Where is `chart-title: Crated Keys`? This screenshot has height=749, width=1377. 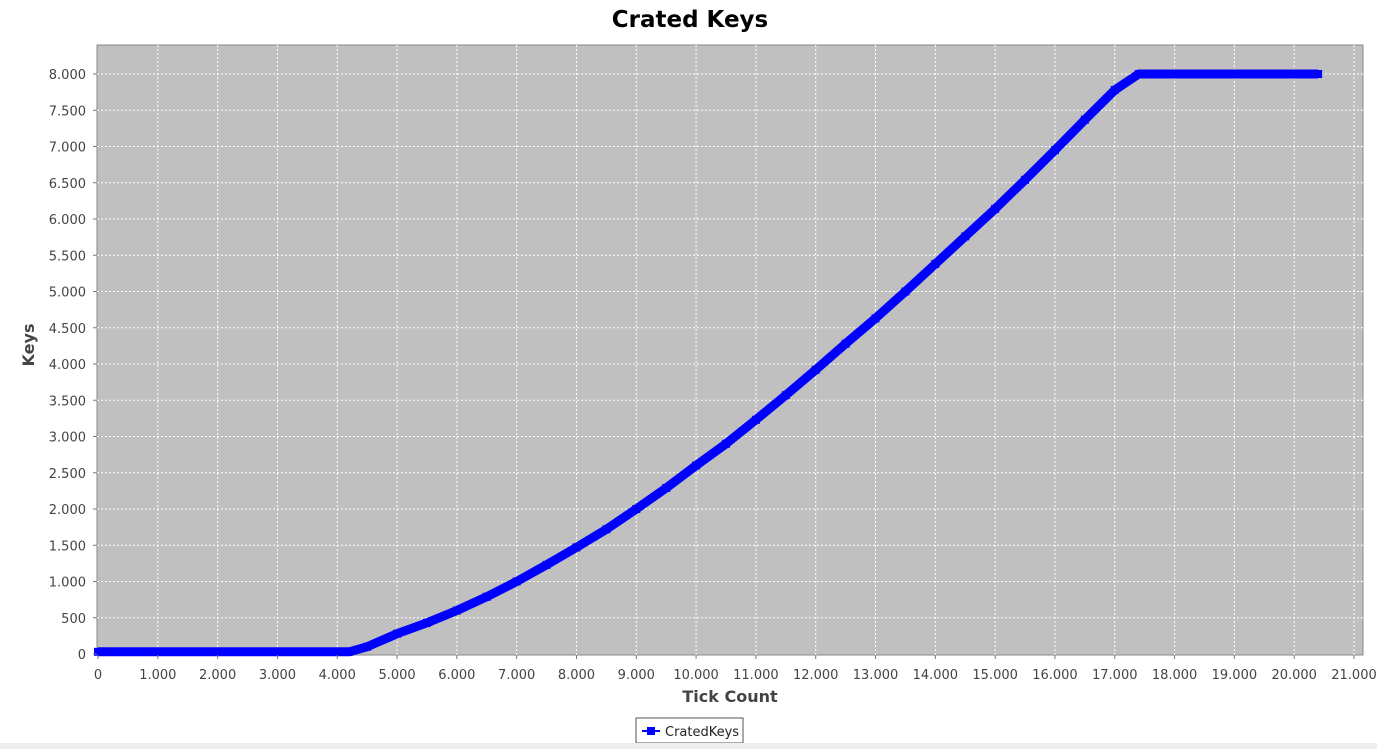
chart-title: Crated Keys is located at coordinates (690, 20).